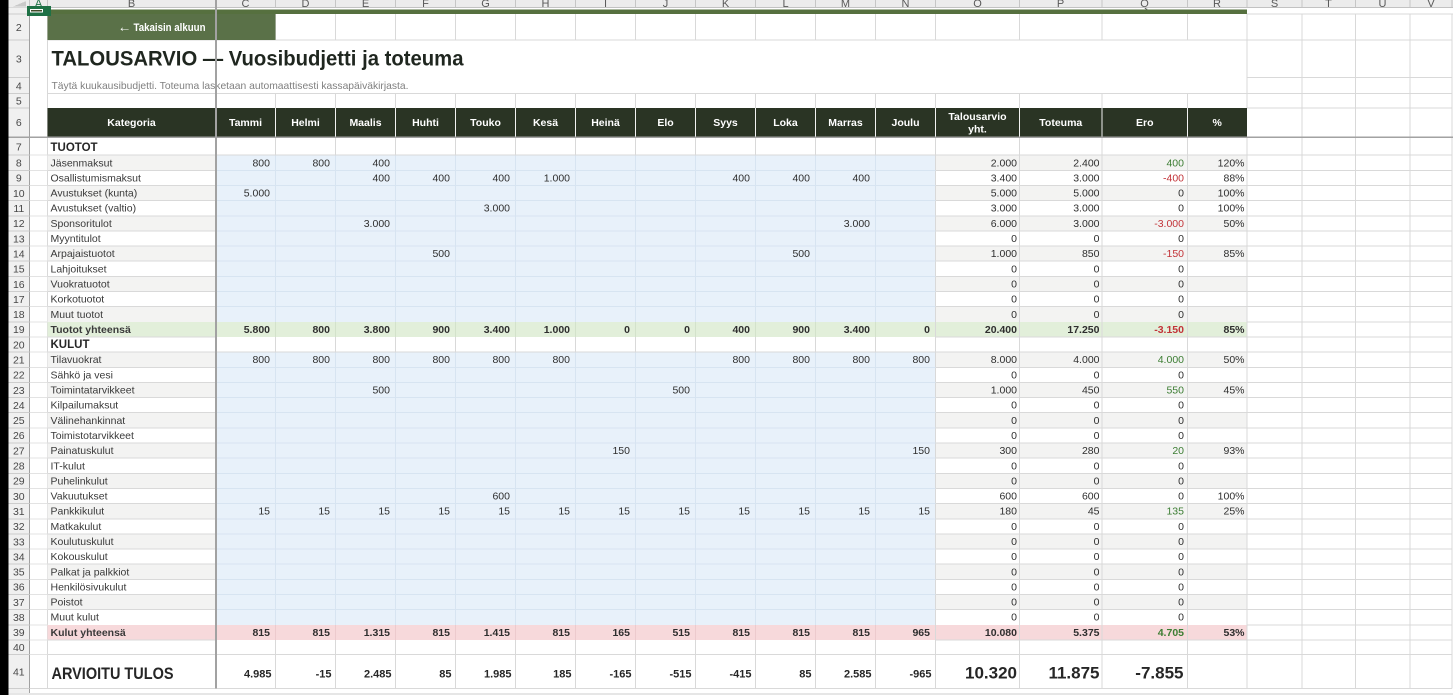 The image size is (1453, 695). I want to click on svg-text: Syys, so click(725, 123).